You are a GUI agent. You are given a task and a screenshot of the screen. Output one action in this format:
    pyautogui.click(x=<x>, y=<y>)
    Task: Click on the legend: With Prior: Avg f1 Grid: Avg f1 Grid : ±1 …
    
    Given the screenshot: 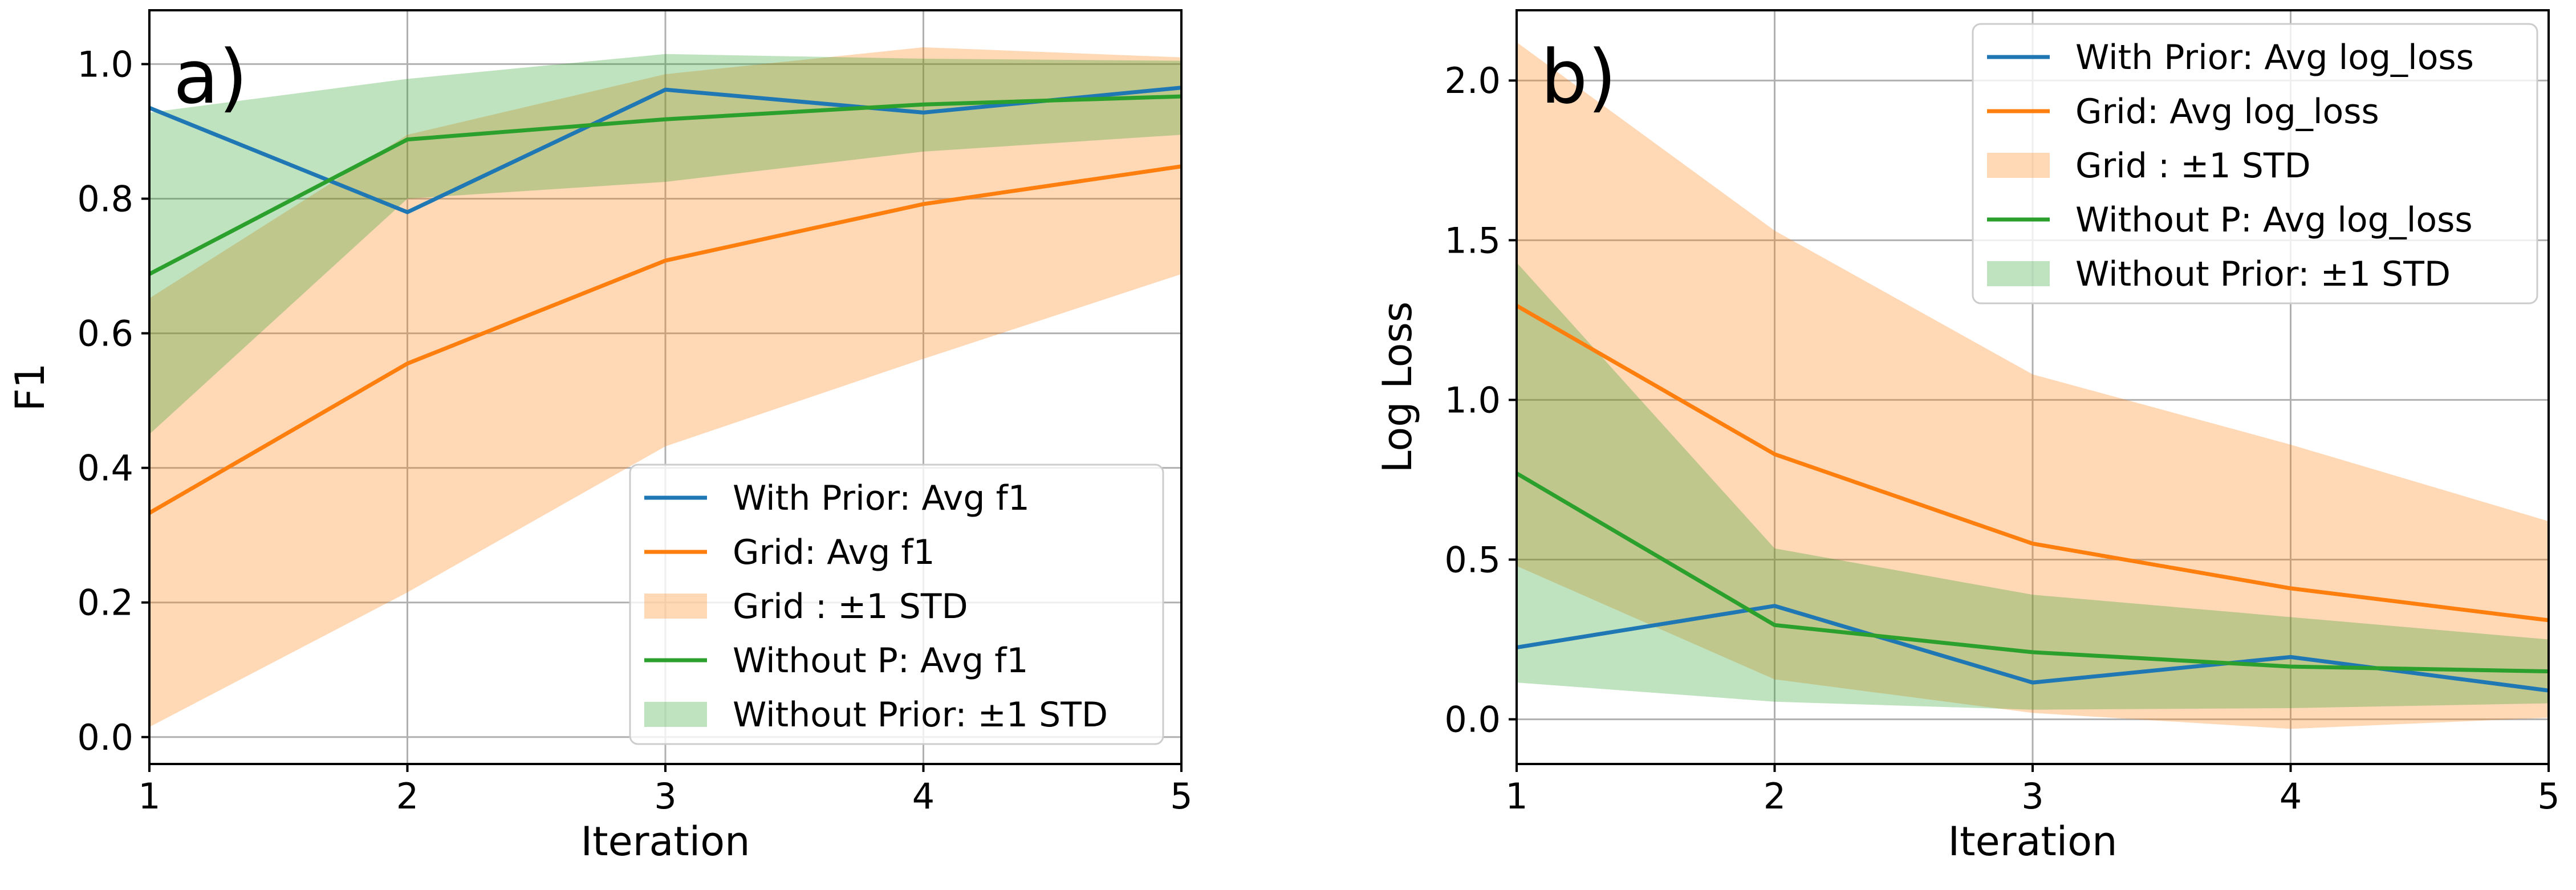 What is the action you would take?
    pyautogui.click(x=896, y=604)
    